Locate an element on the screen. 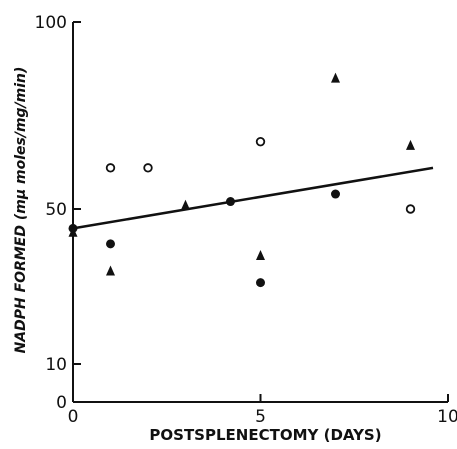  y-tick-label: 0 is located at coordinates (61, 403).